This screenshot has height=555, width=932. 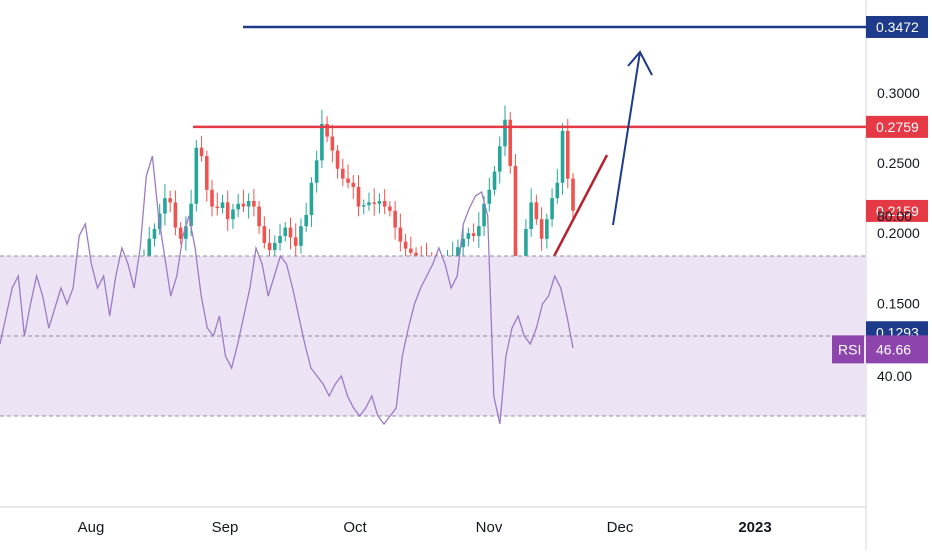 I want to click on time-tick-label: 2023, so click(x=754, y=527).